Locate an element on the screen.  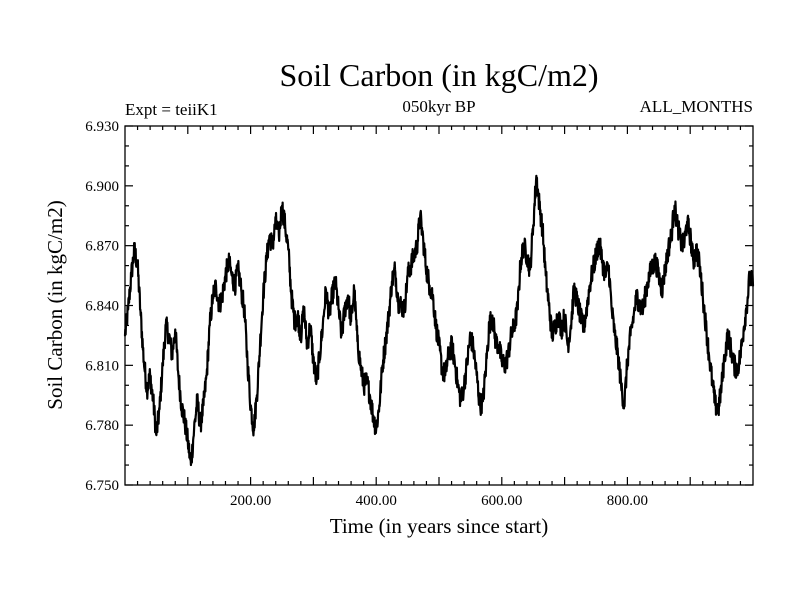
x-tick-label: 600.00 is located at coordinates (501, 501).